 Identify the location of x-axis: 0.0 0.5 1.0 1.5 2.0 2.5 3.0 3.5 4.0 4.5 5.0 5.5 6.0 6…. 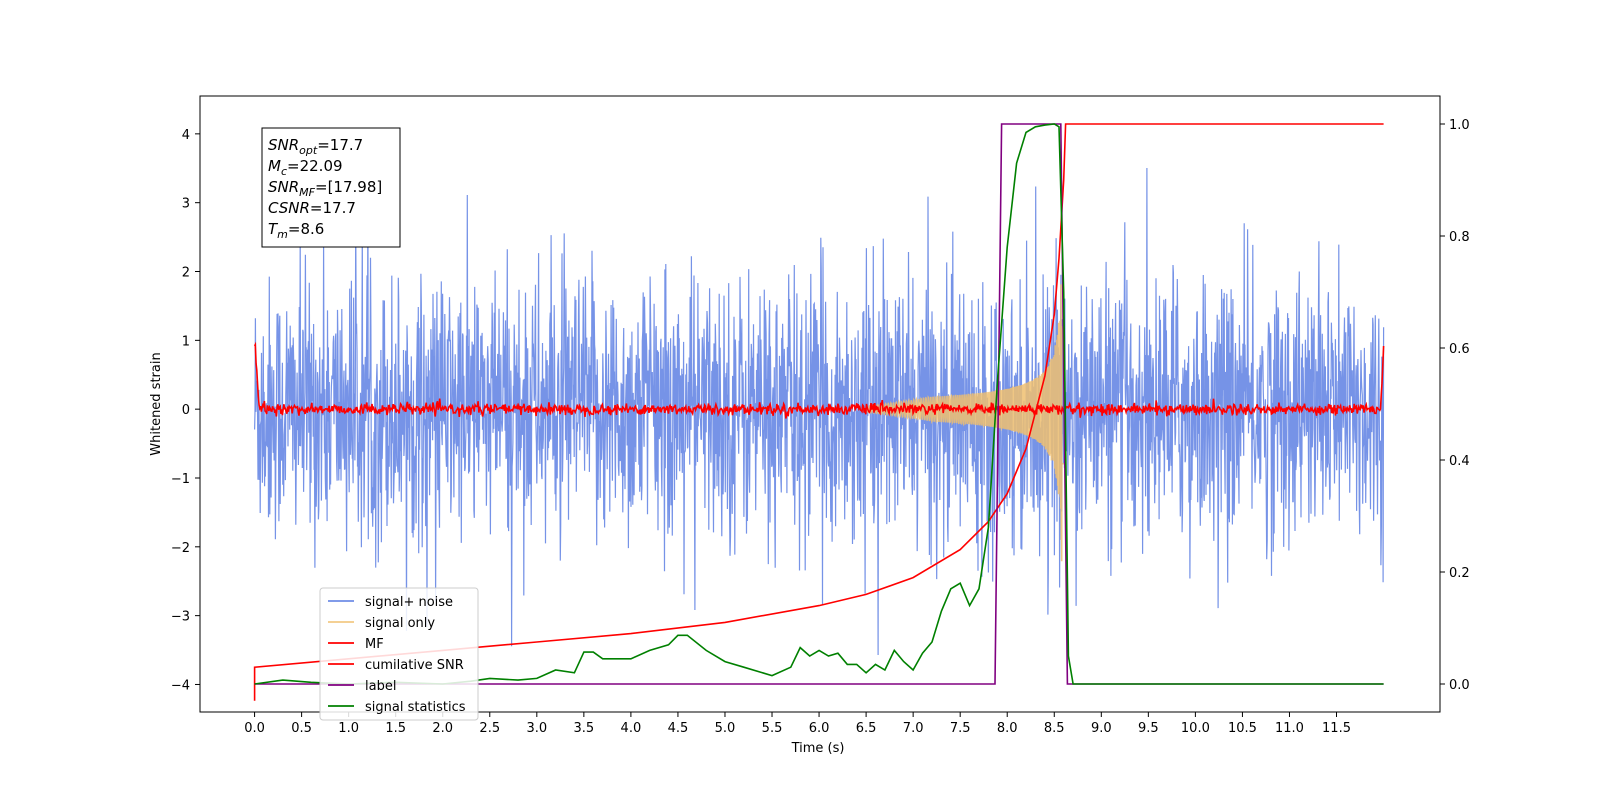
(797, 724).